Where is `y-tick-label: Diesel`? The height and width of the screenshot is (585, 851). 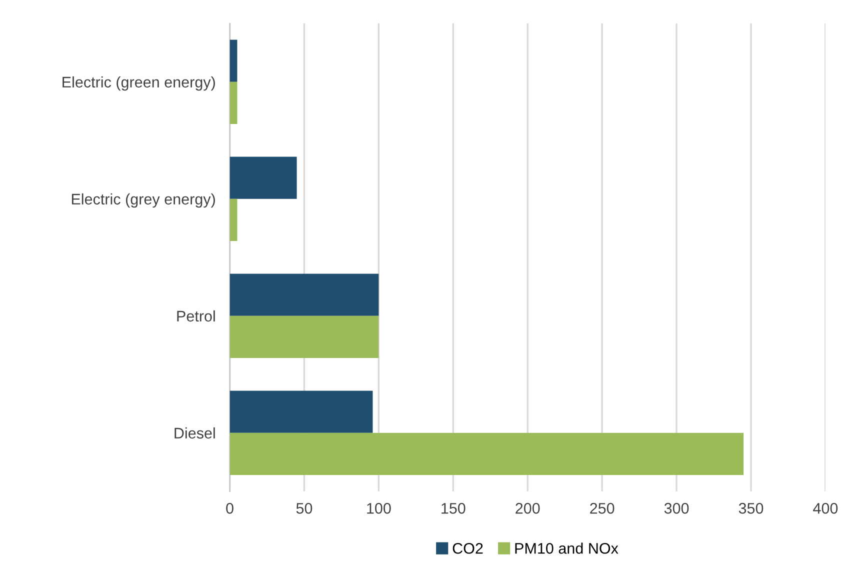
y-tick-label: Diesel is located at coordinates (194, 433).